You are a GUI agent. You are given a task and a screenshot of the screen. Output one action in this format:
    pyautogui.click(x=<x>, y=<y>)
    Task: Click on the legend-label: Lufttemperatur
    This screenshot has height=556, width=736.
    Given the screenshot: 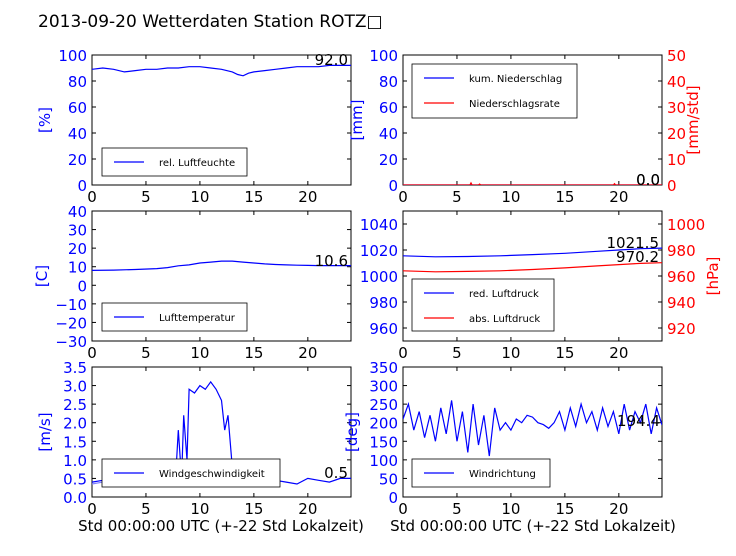 What is the action you would take?
    pyautogui.click(x=197, y=318)
    